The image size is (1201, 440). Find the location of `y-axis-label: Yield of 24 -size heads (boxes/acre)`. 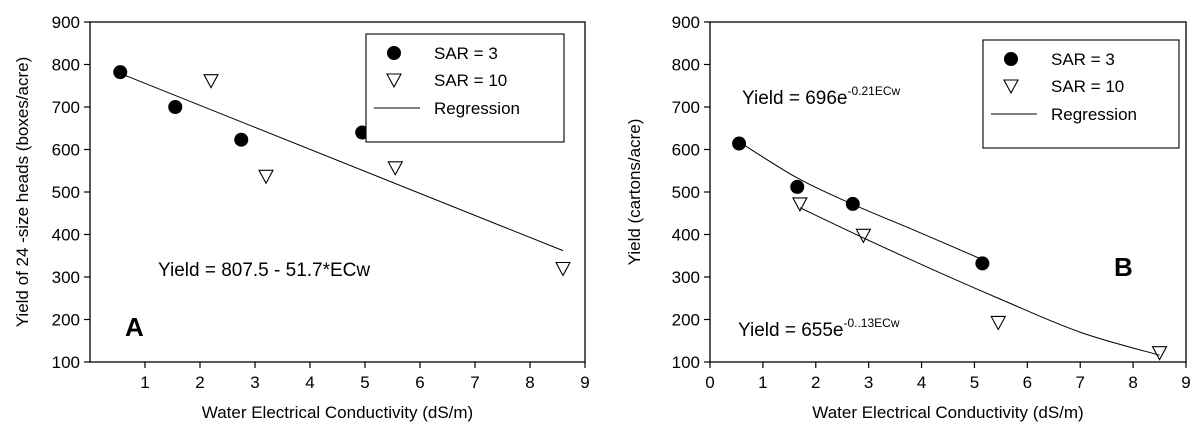

y-axis-label: Yield of 24 -size heads (boxes/acre) is located at coordinates (22, 192).